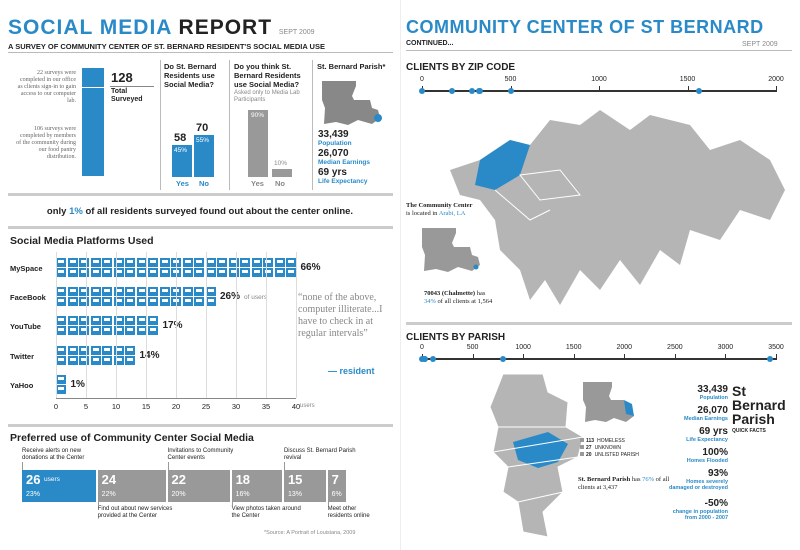 This screenshot has width=800, height=550. I want to click on platform-label: Twitter, so click(22, 356).